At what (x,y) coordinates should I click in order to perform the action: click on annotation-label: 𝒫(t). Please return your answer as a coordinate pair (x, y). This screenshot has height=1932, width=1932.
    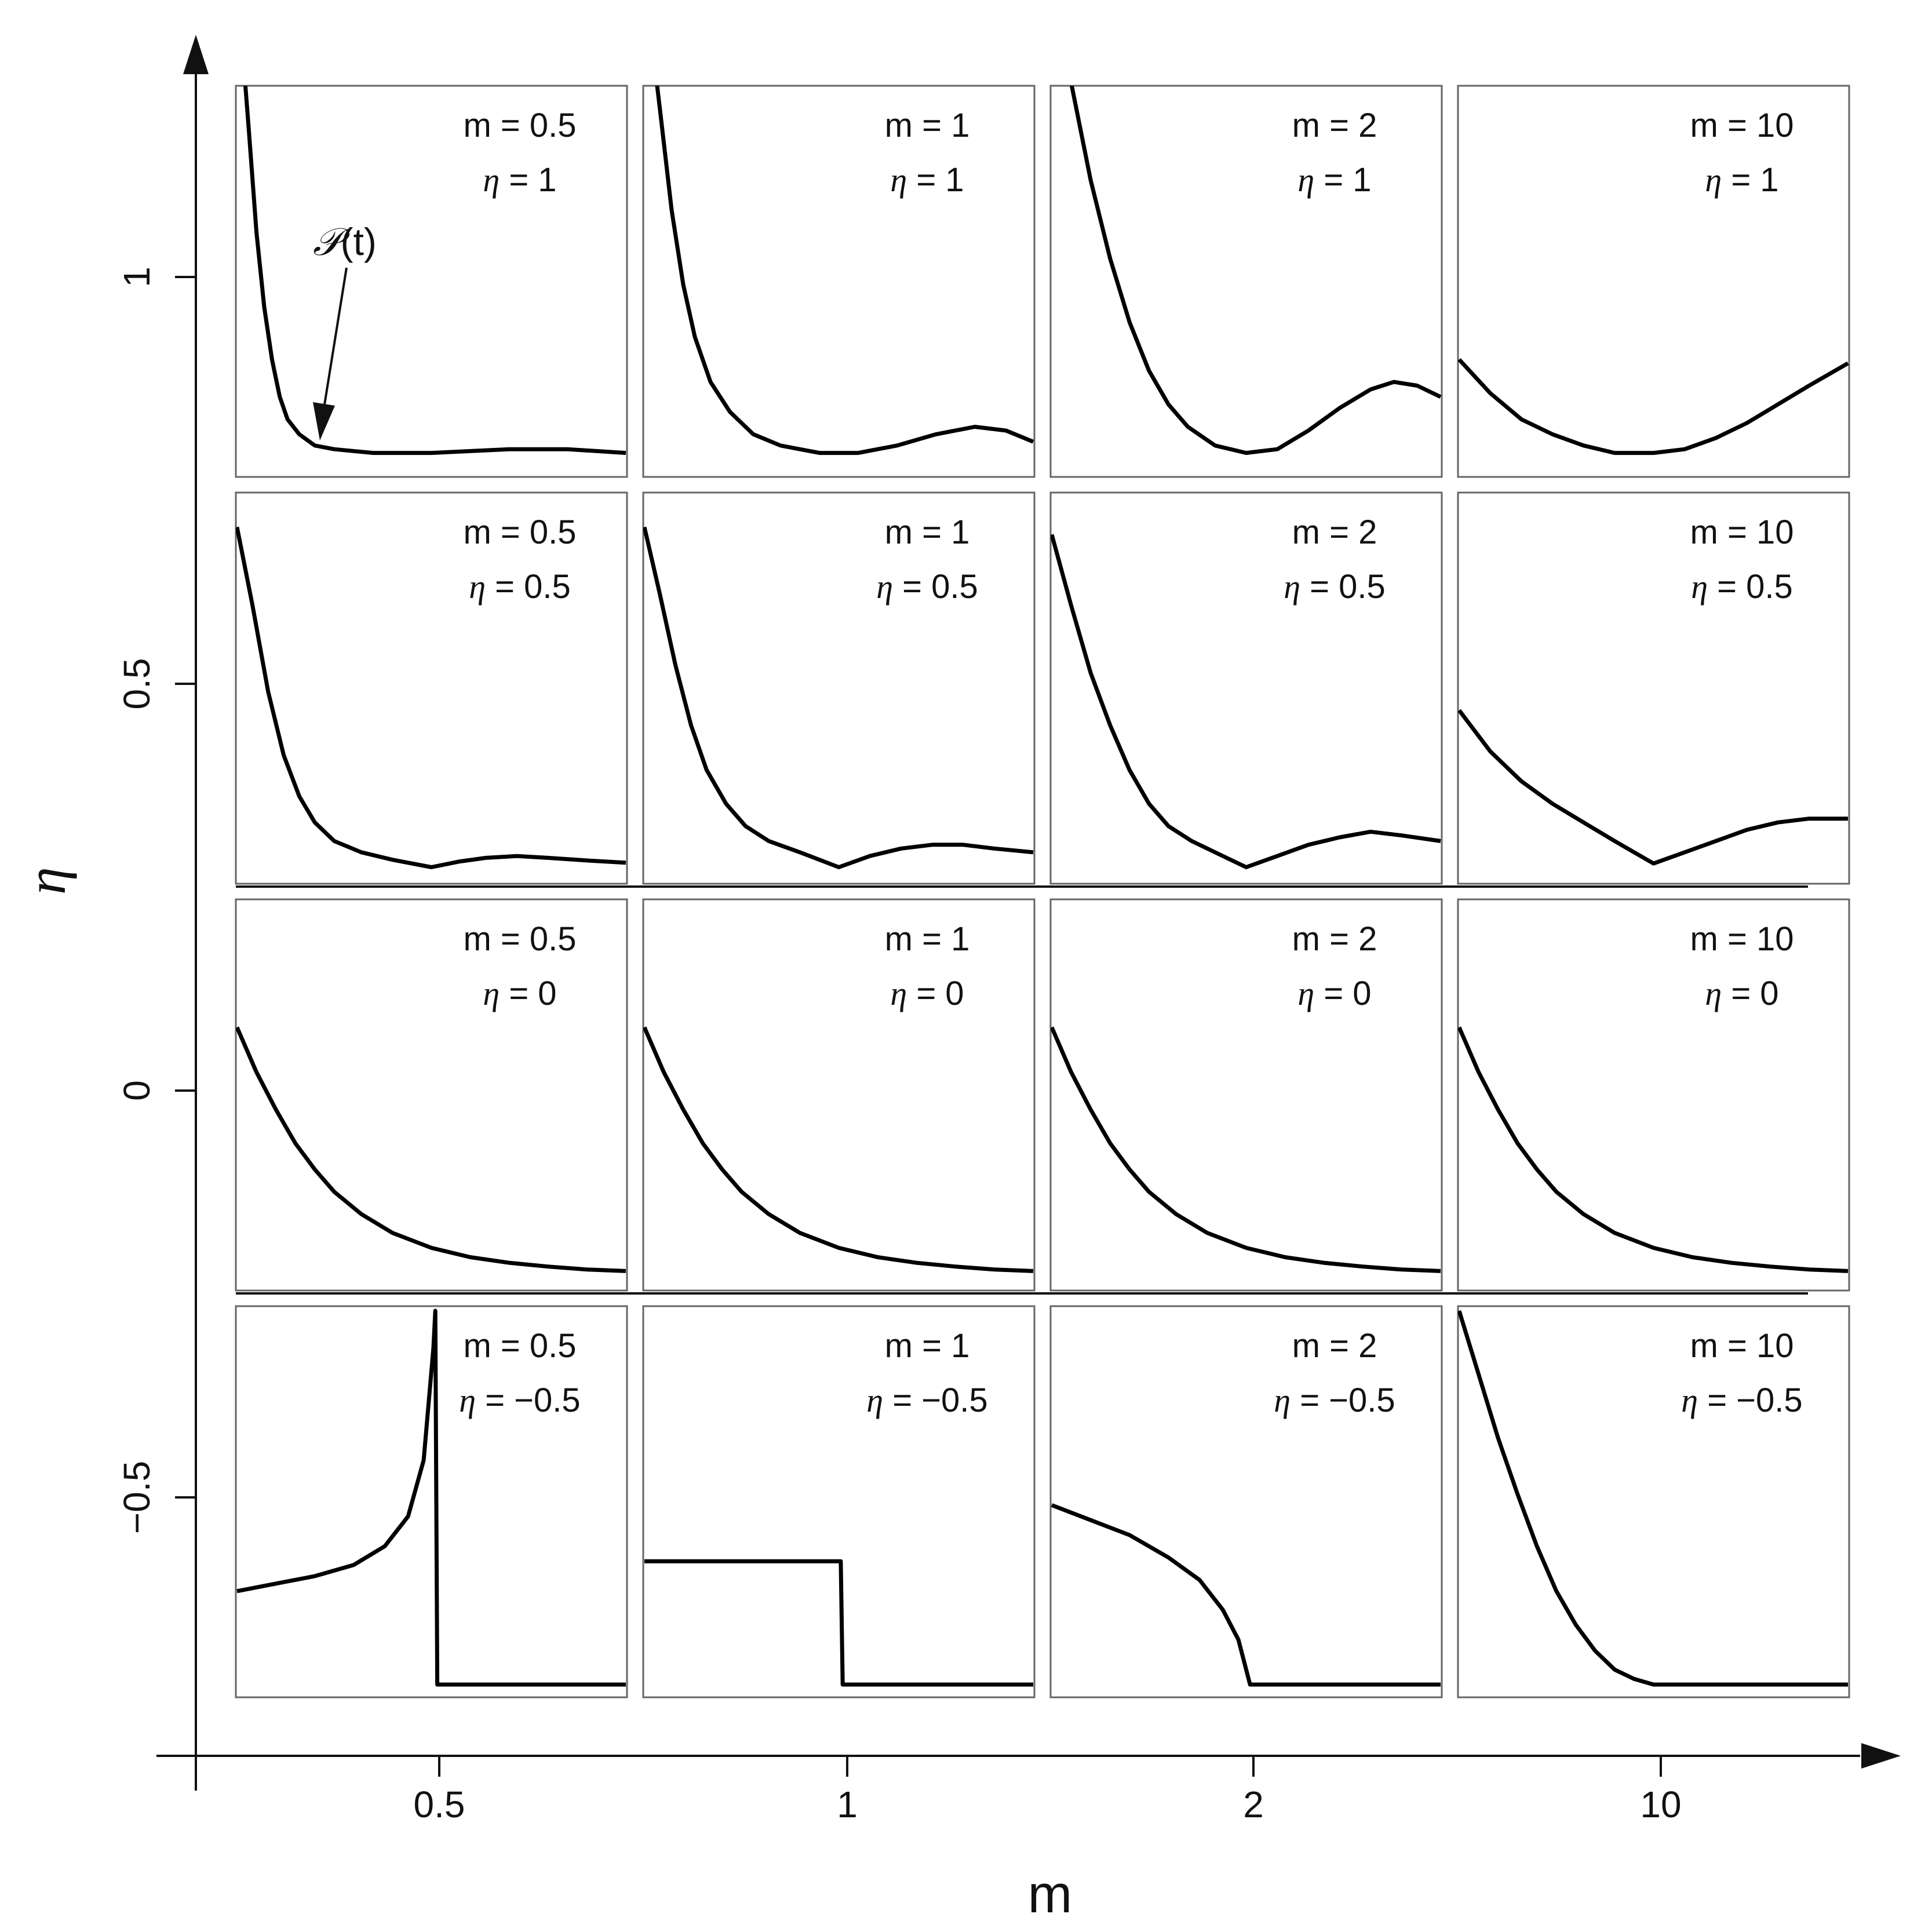
    Looking at the image, I should click on (345, 242).